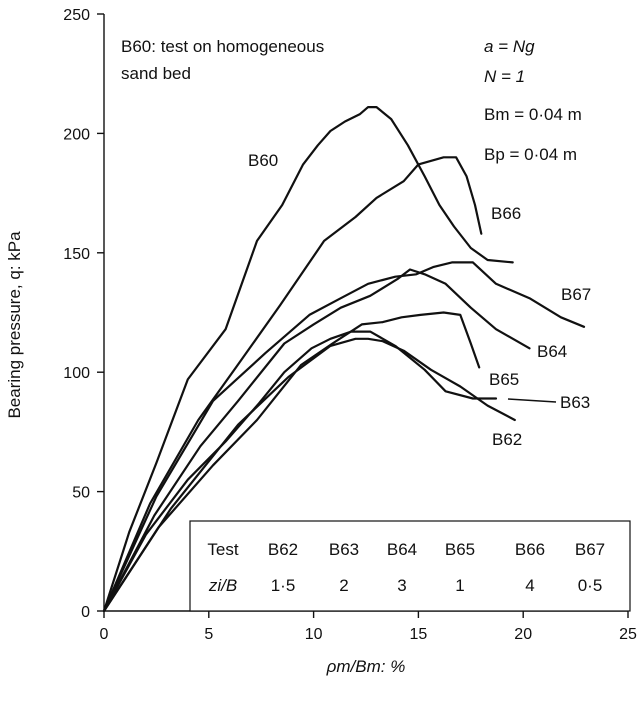  I want to click on y-tick-label: 0, so click(85, 612).